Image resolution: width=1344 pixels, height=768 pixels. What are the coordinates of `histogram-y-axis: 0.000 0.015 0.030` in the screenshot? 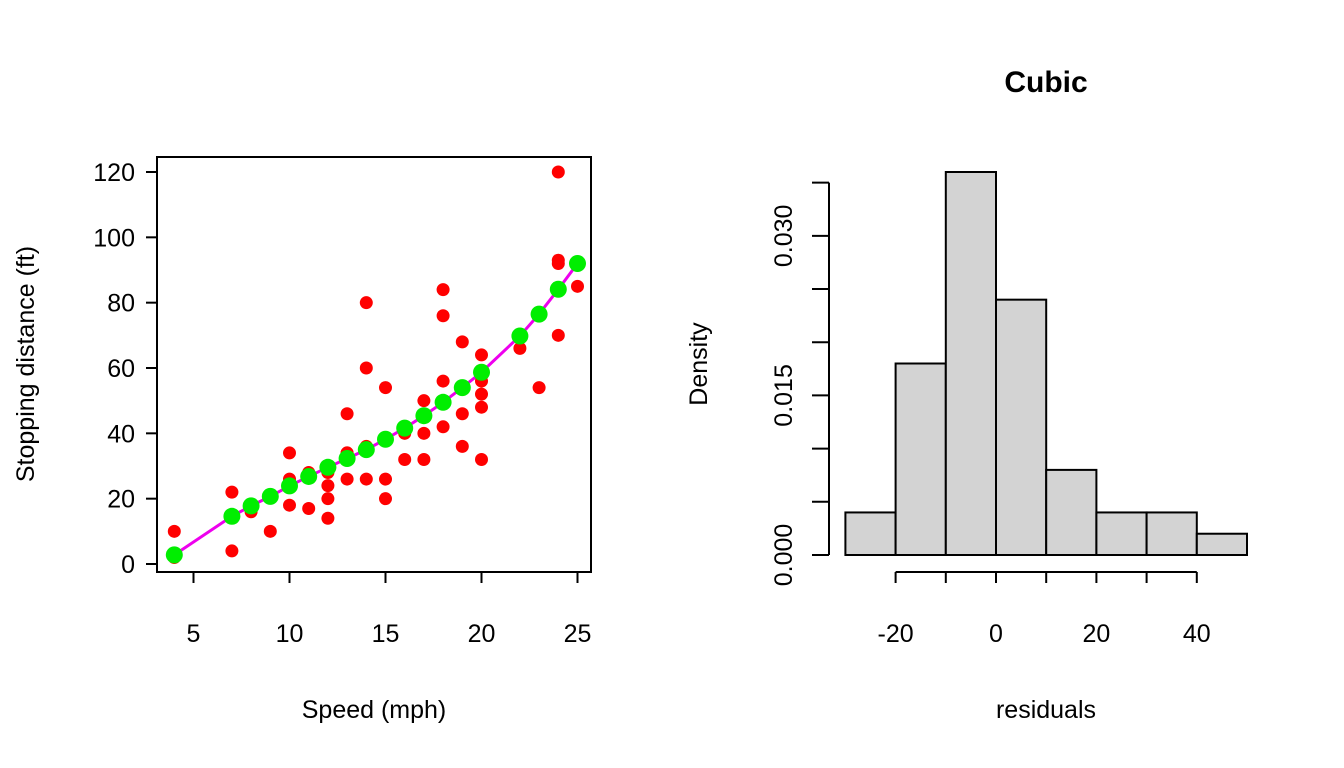 It's located at (800, 384).